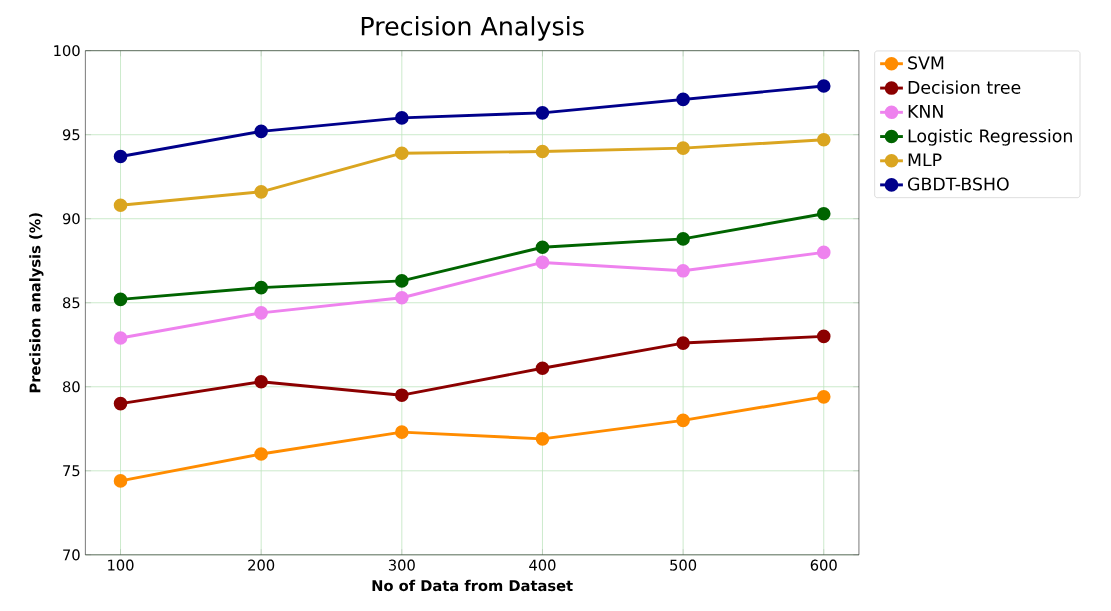  Describe the element at coordinates (71, 303) in the screenshot. I see `y-tick-label: 85` at that location.